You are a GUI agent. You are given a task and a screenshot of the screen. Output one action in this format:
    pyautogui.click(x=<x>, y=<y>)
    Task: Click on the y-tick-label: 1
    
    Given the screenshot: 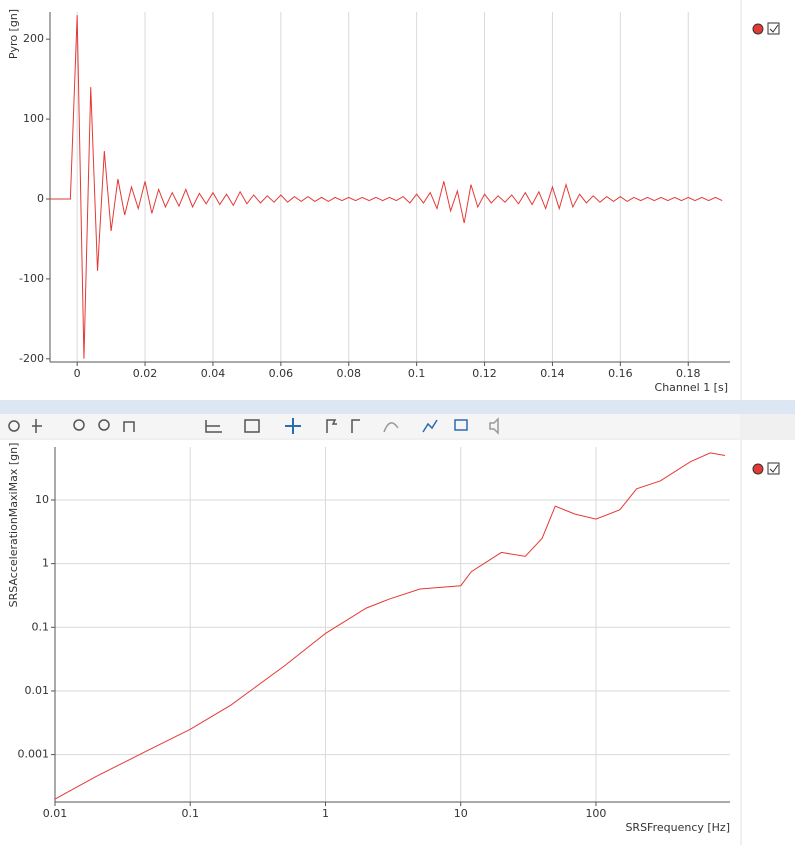 What is the action you would take?
    pyautogui.click(x=45, y=563)
    